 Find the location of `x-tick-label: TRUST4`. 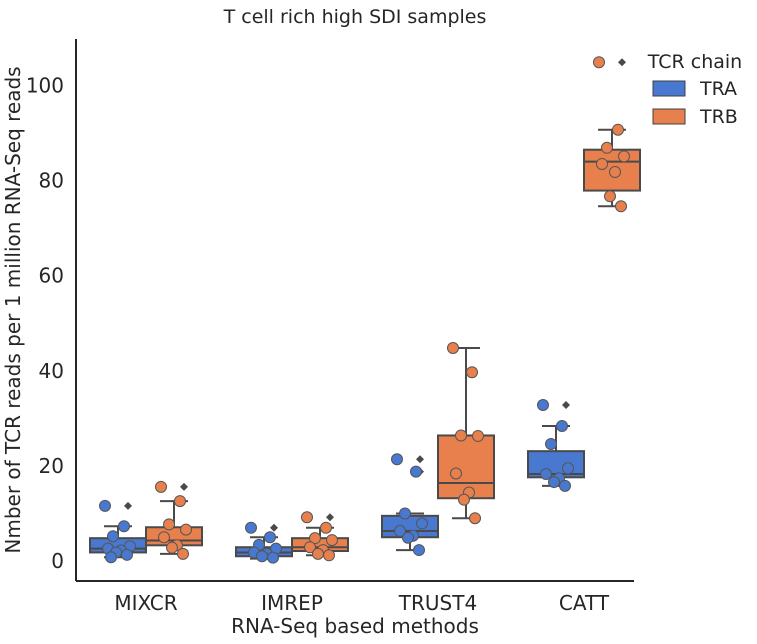

x-tick-label: TRUST4 is located at coordinates (437, 603).